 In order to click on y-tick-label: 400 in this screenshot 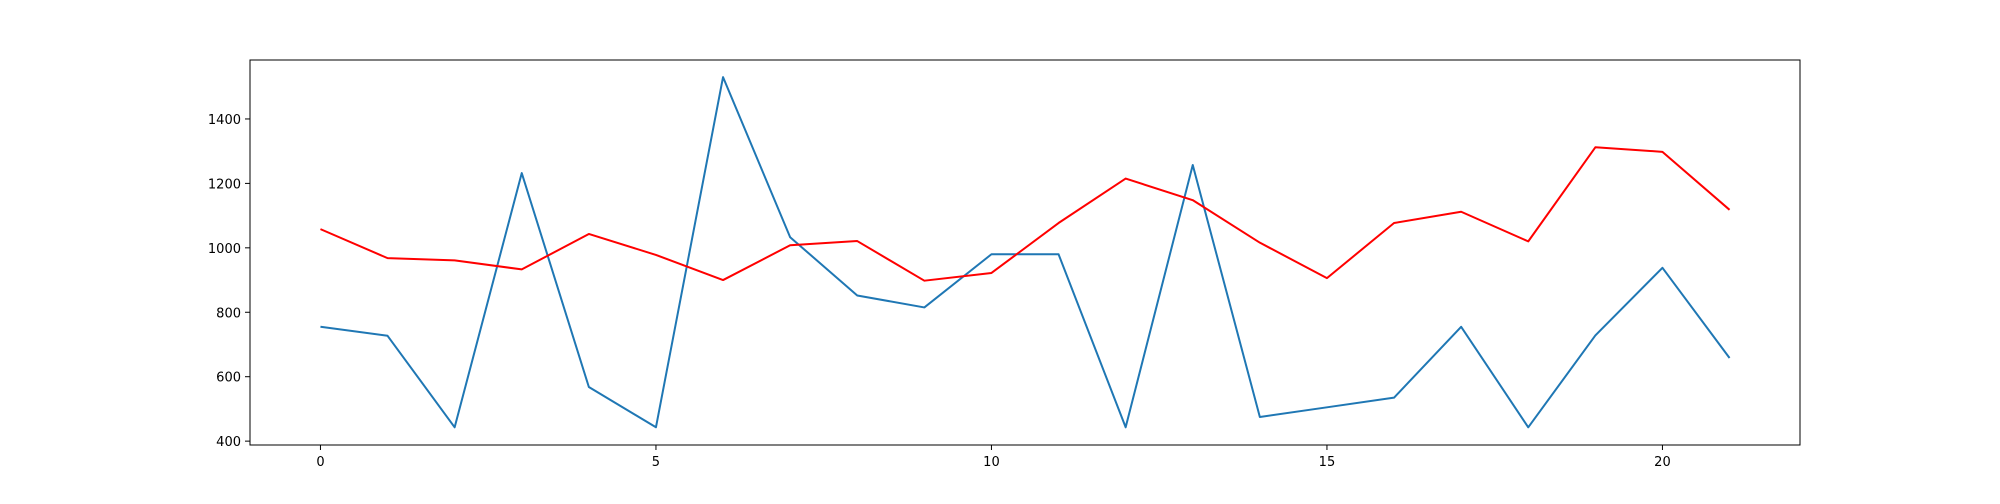, I will do `click(228, 442)`.